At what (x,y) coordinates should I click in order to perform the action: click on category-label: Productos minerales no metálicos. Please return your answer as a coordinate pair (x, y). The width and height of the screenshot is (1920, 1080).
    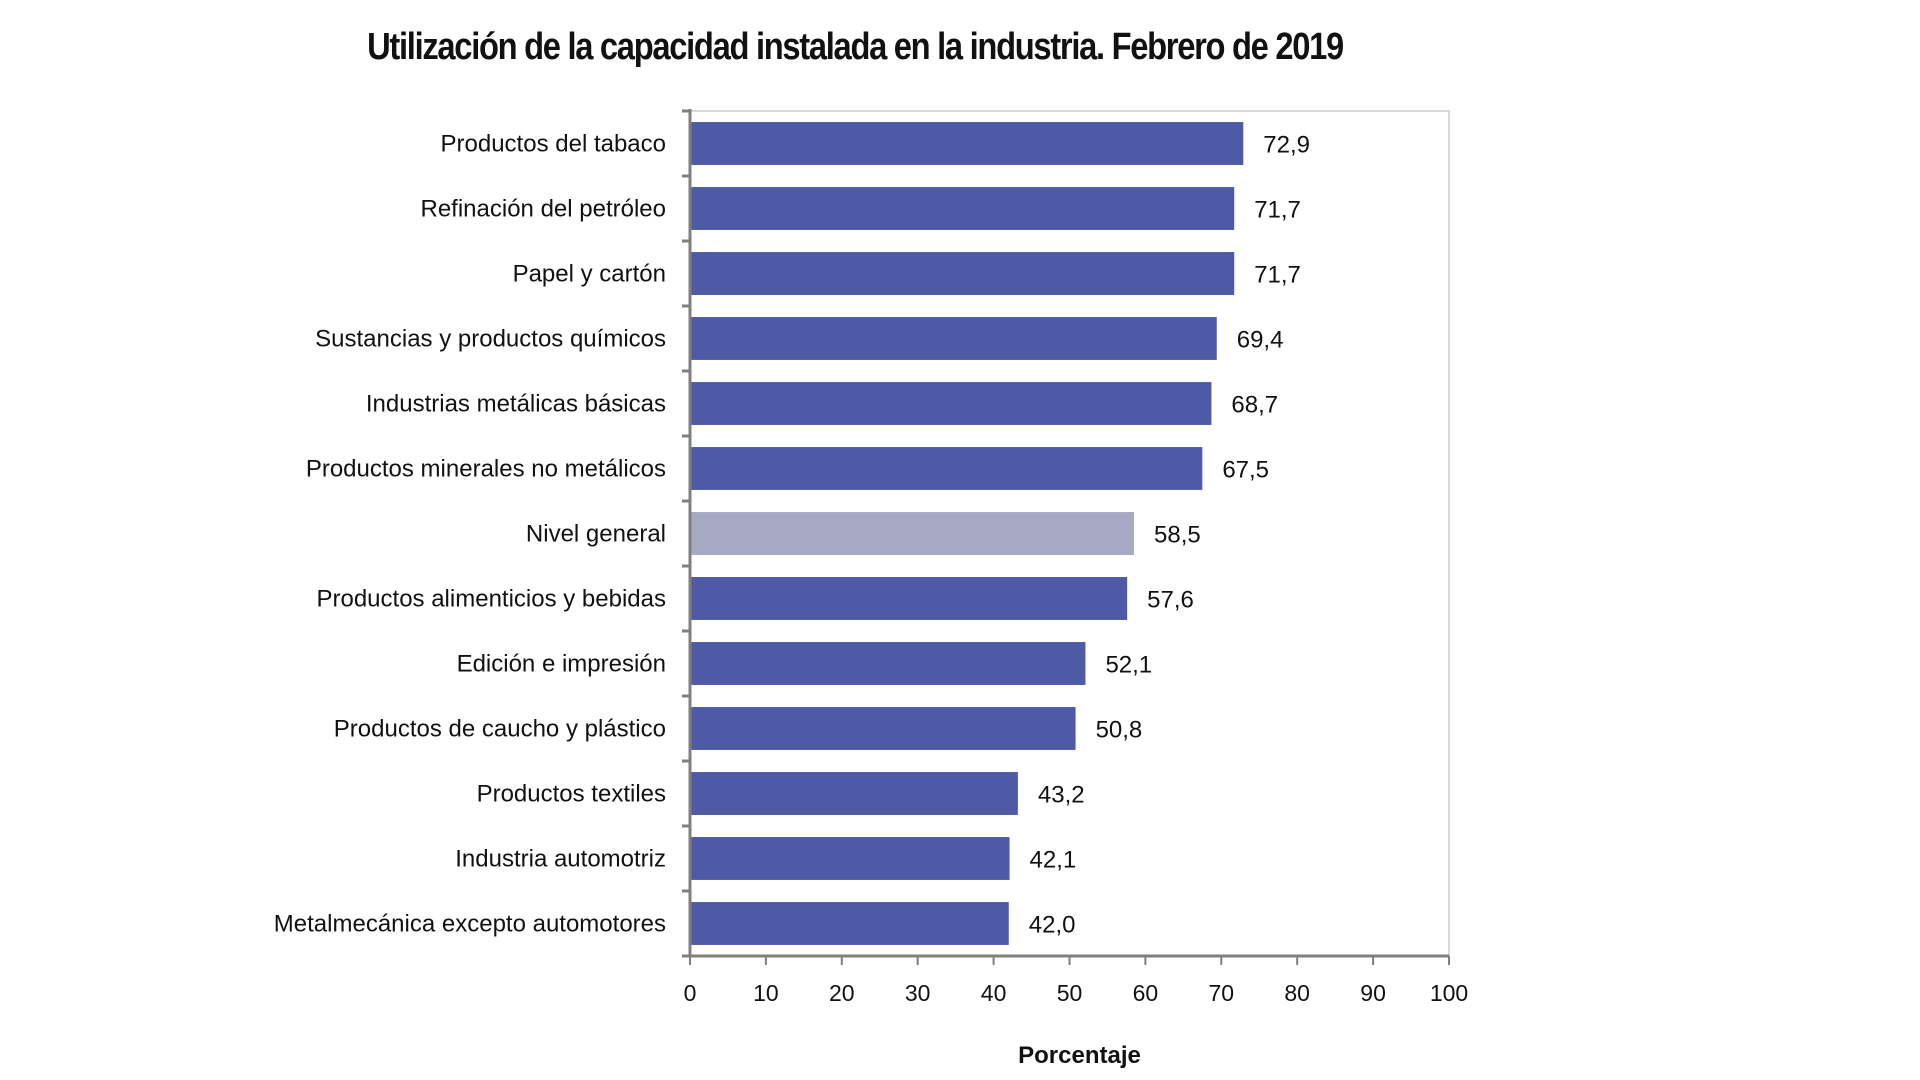
    Looking at the image, I should click on (486, 469).